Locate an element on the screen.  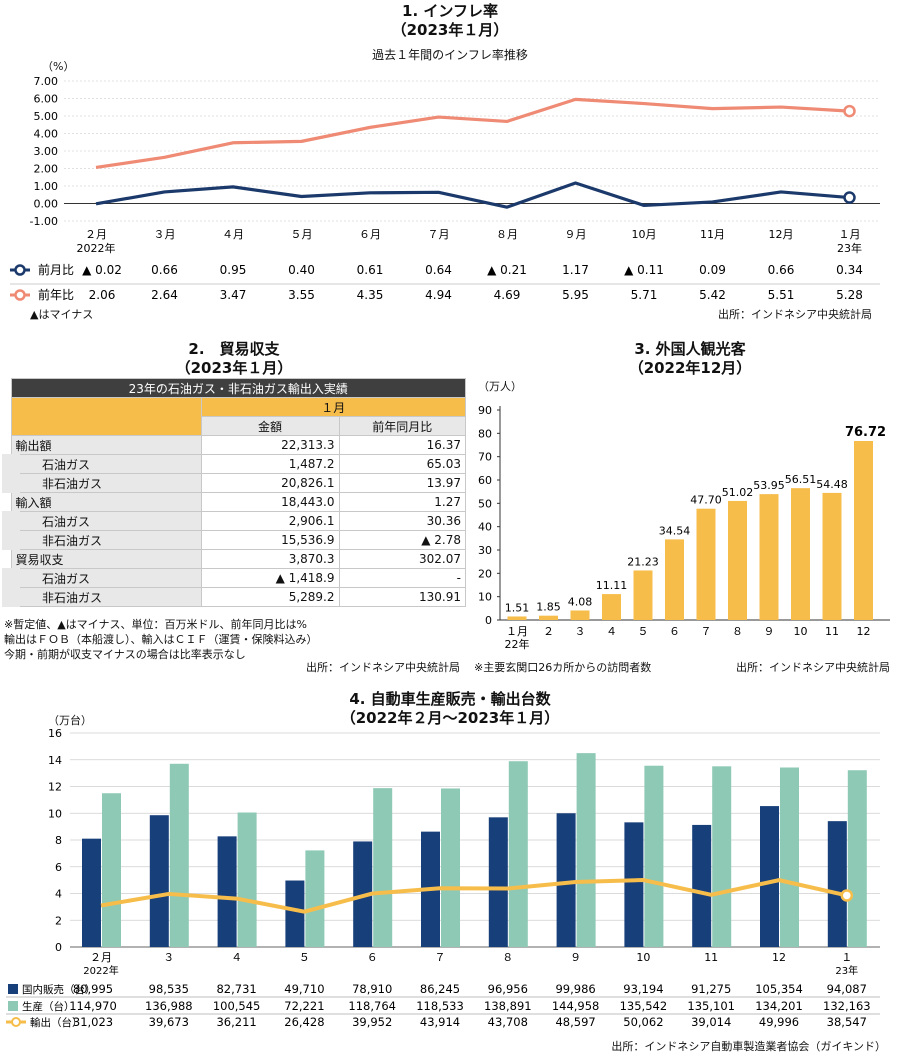
x-tick-label: ４ is located at coordinates (236, 957).